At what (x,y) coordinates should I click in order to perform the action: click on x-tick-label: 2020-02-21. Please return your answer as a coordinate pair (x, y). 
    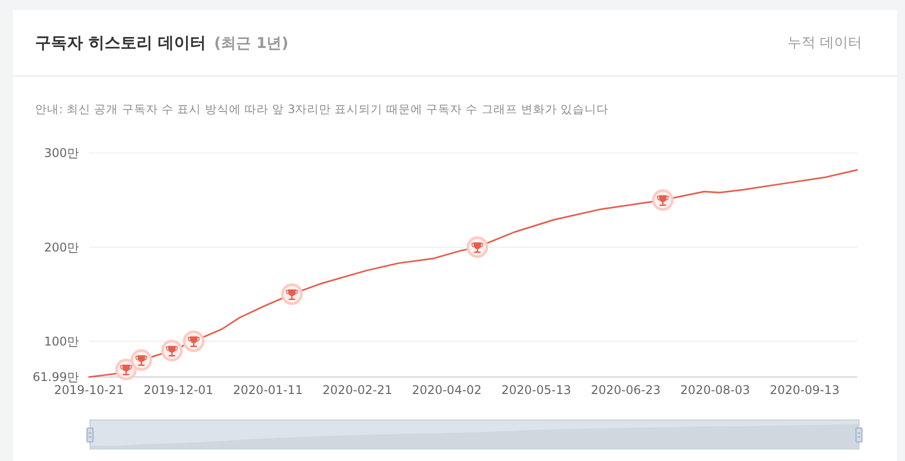
    Looking at the image, I should click on (357, 390).